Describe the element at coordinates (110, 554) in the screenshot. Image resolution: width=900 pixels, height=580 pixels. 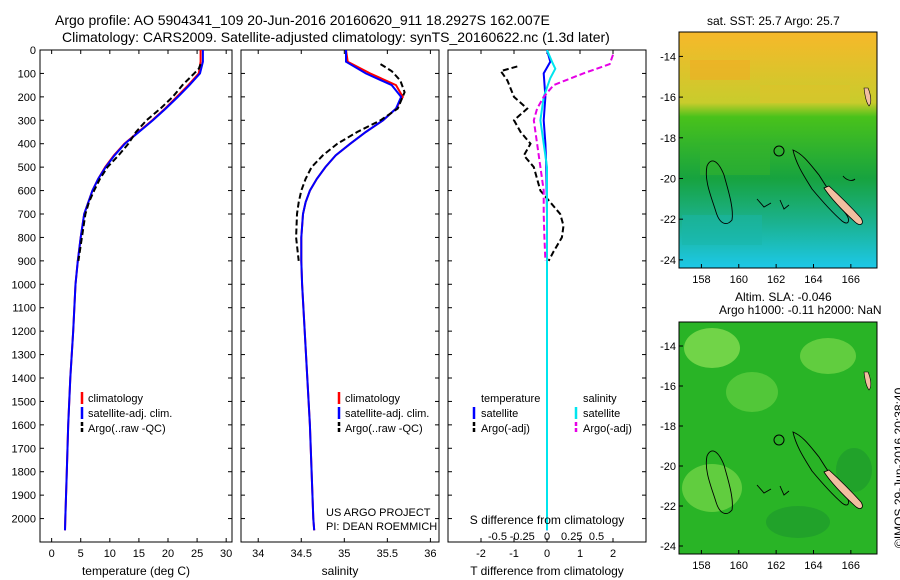
I see `x-tick-label: 10` at that location.